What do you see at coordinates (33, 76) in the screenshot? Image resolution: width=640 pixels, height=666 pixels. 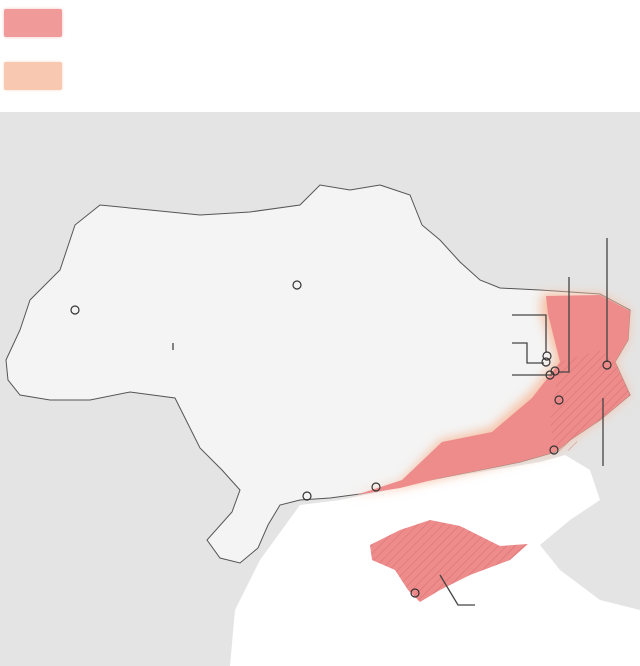 I see `legend-swatch-contested` at bounding box center [33, 76].